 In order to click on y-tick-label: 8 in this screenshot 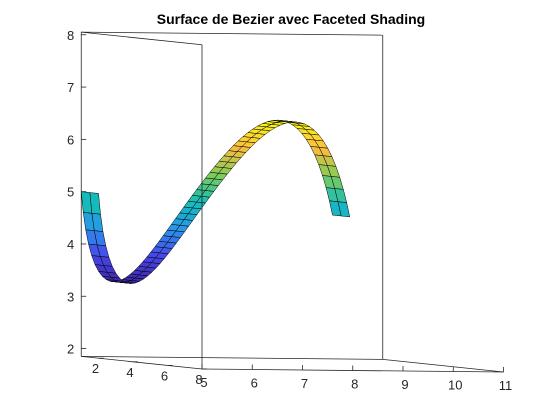, I will do `click(198, 379)`.